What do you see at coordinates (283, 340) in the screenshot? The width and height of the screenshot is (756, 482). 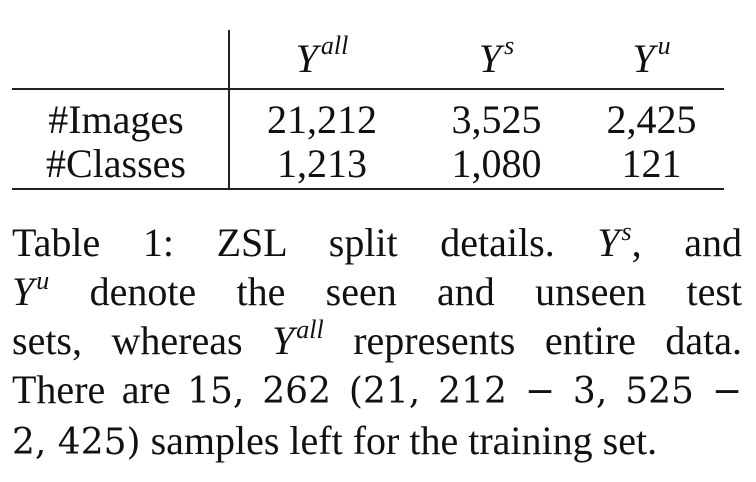 I see `caption-y-all-base: Y` at bounding box center [283, 340].